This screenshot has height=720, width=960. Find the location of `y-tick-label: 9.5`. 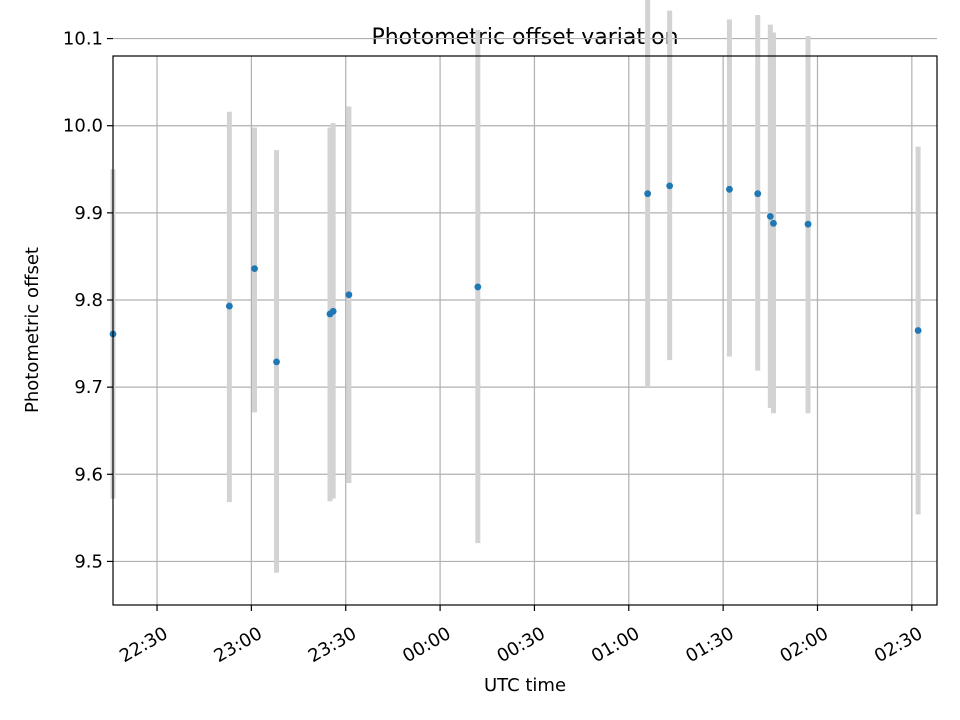

y-tick-label: 9.5 is located at coordinates (88, 561).